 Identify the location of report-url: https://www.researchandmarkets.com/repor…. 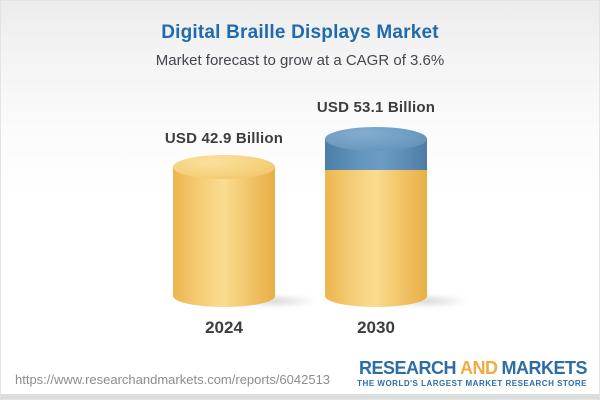
(173, 379).